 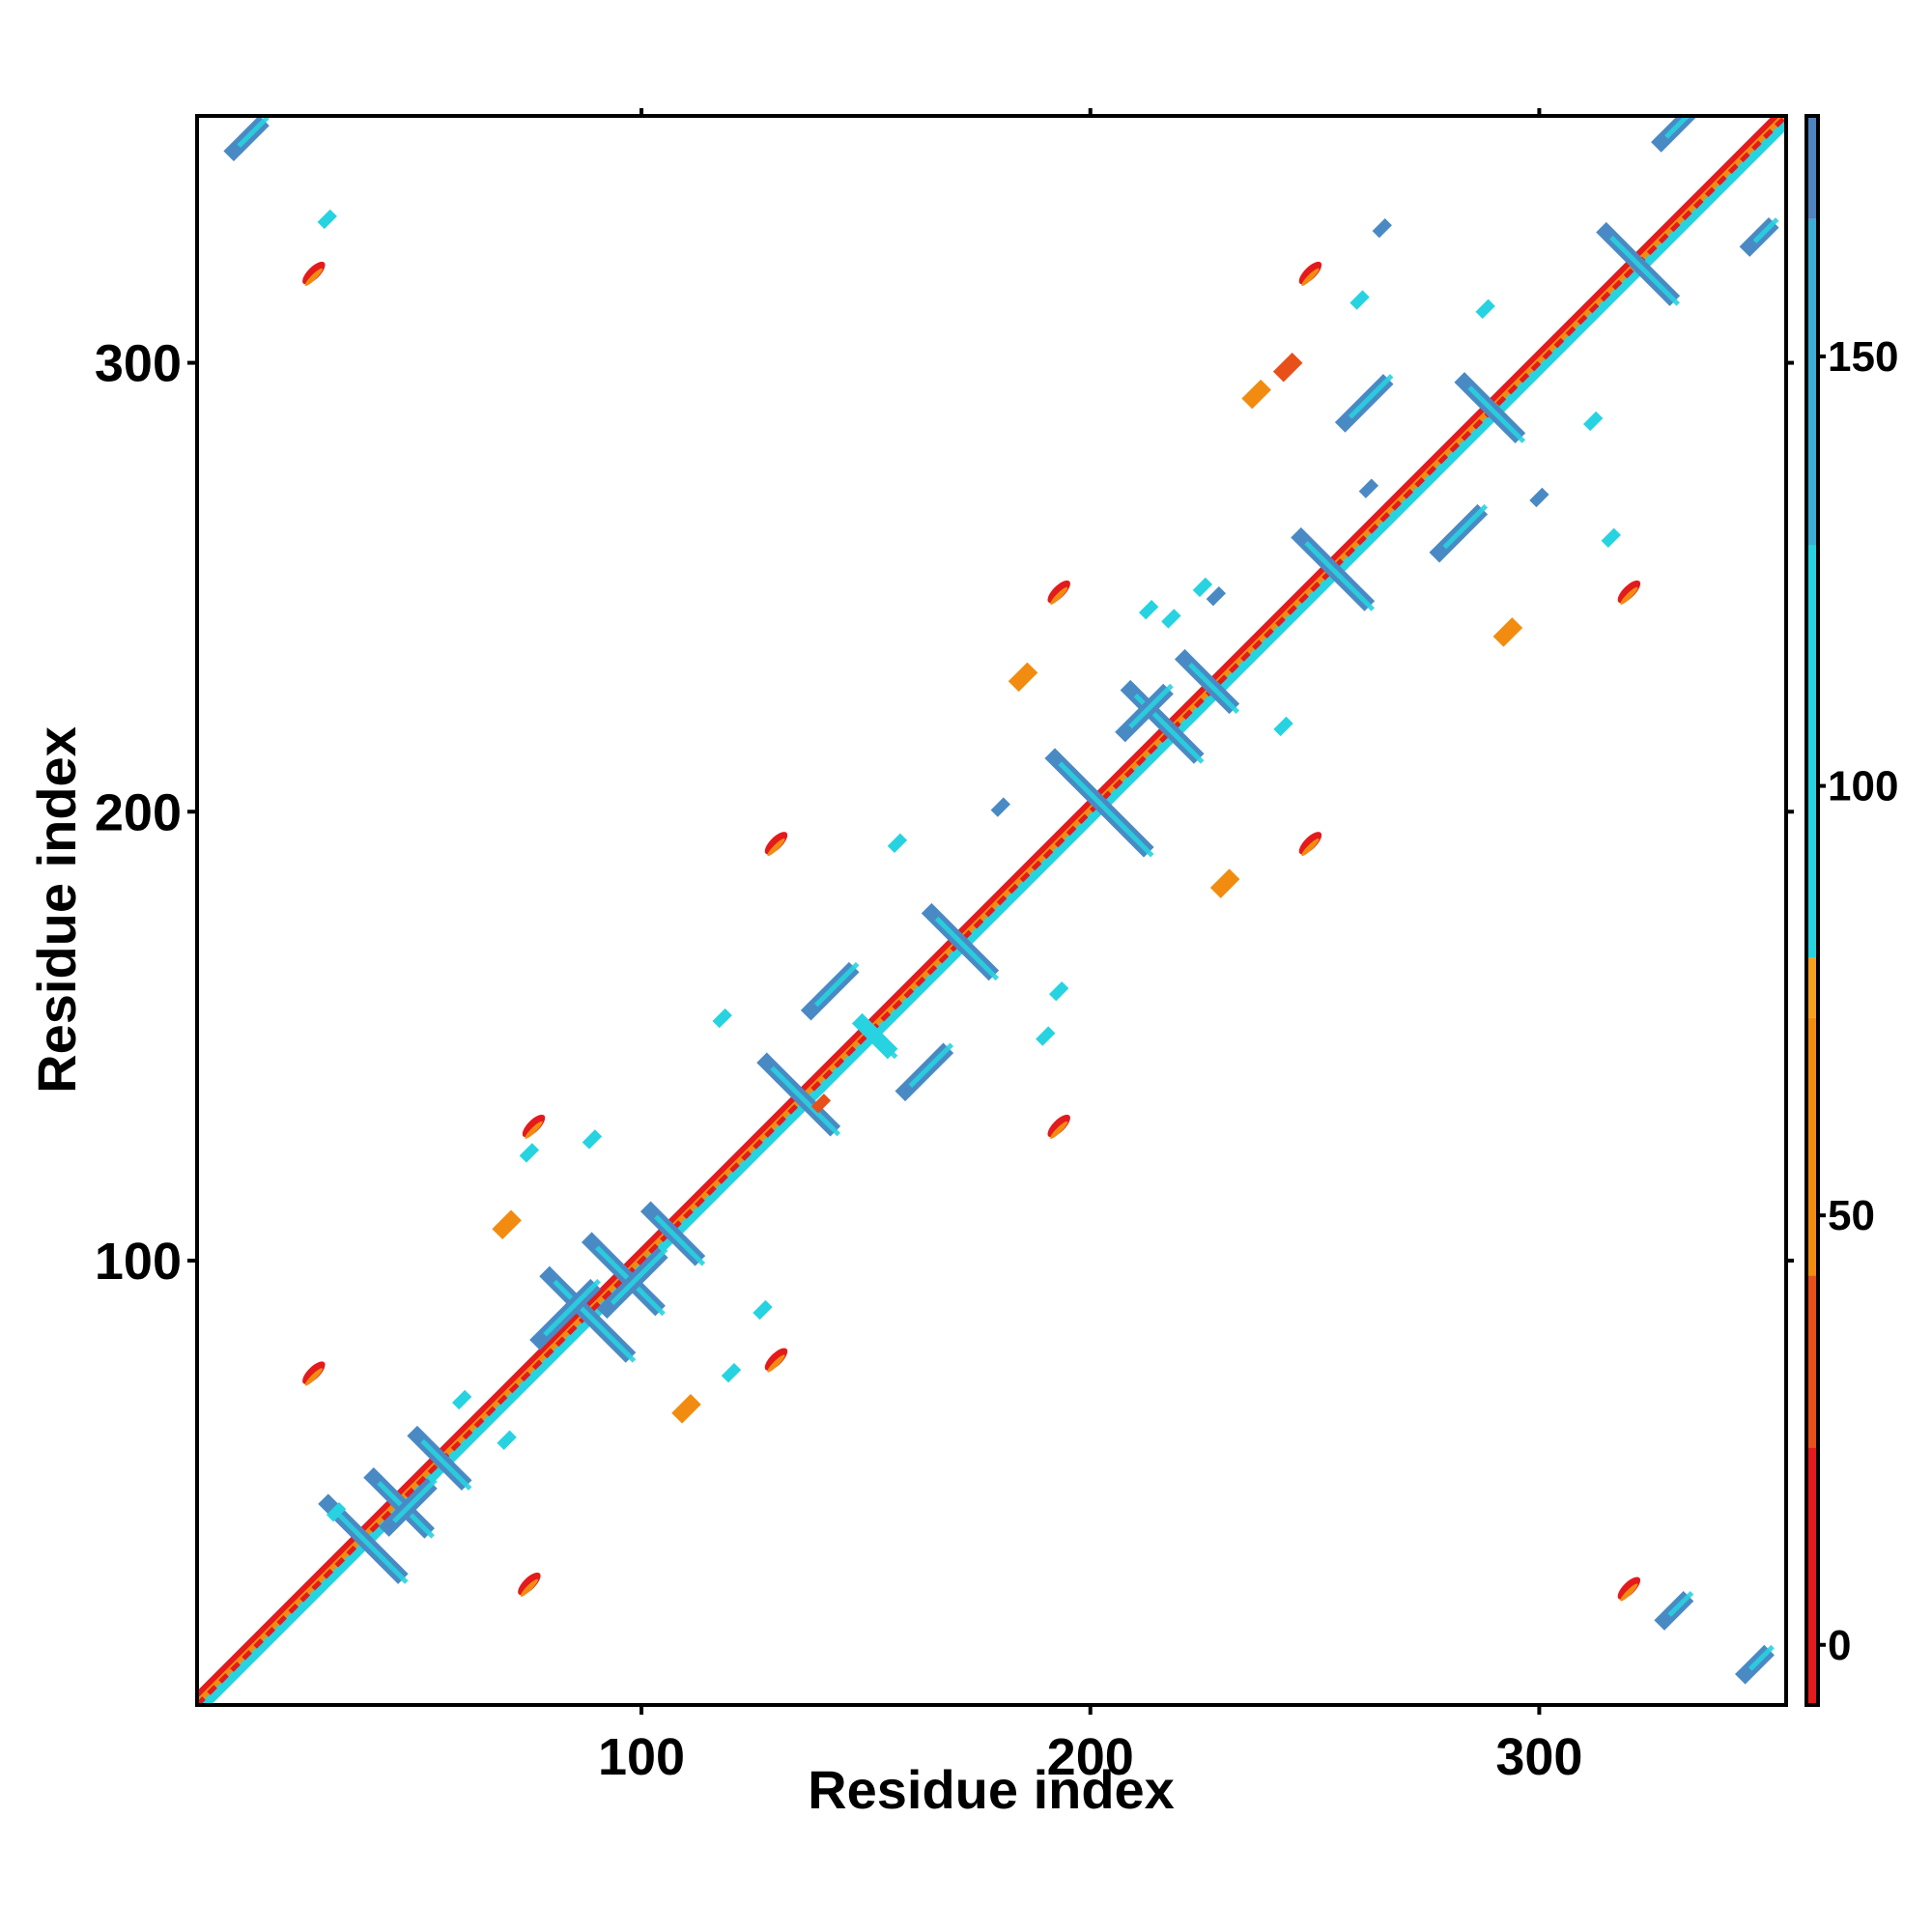 What do you see at coordinates (1863, 786) in the screenshot?
I see `colorbar-tick-label: 100` at bounding box center [1863, 786].